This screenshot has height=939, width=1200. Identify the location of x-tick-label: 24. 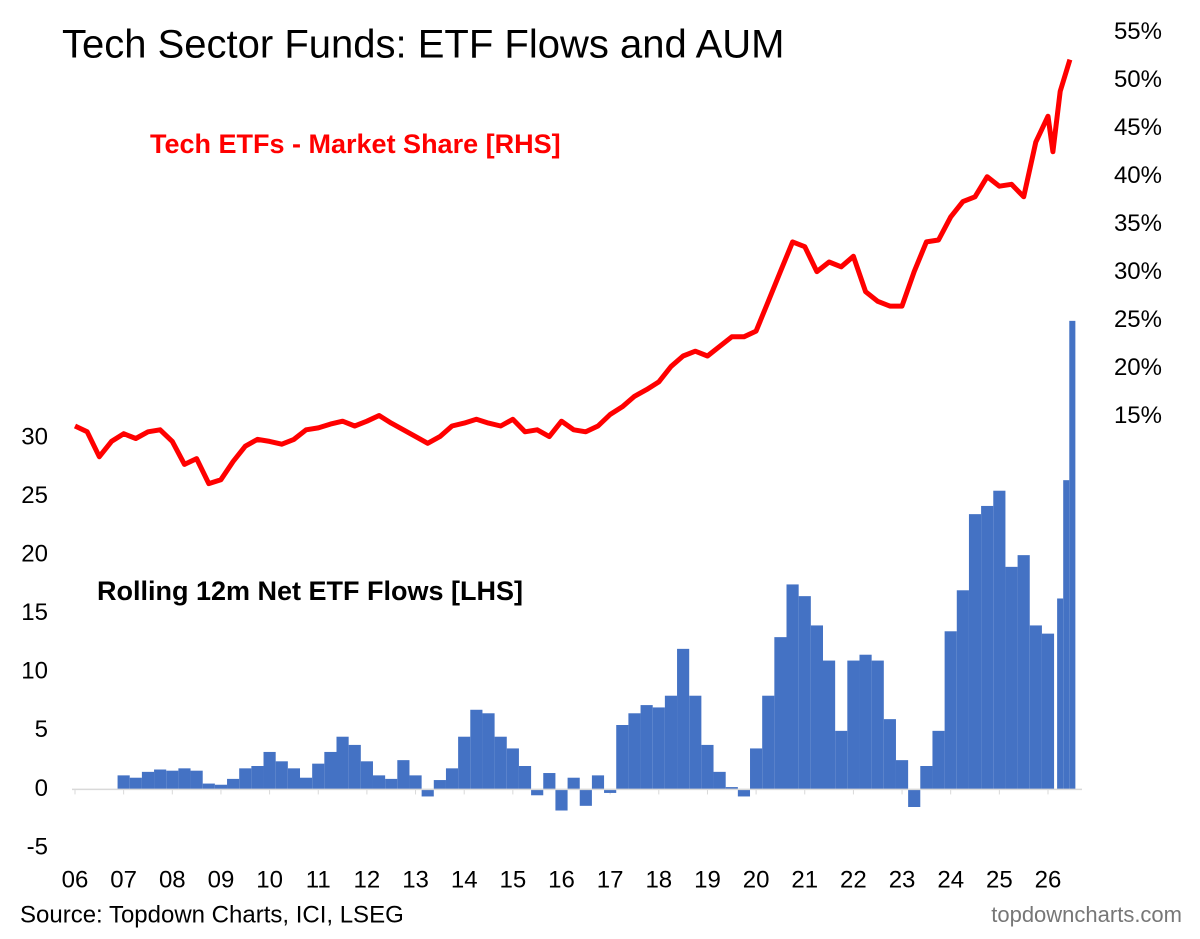
(950, 879).